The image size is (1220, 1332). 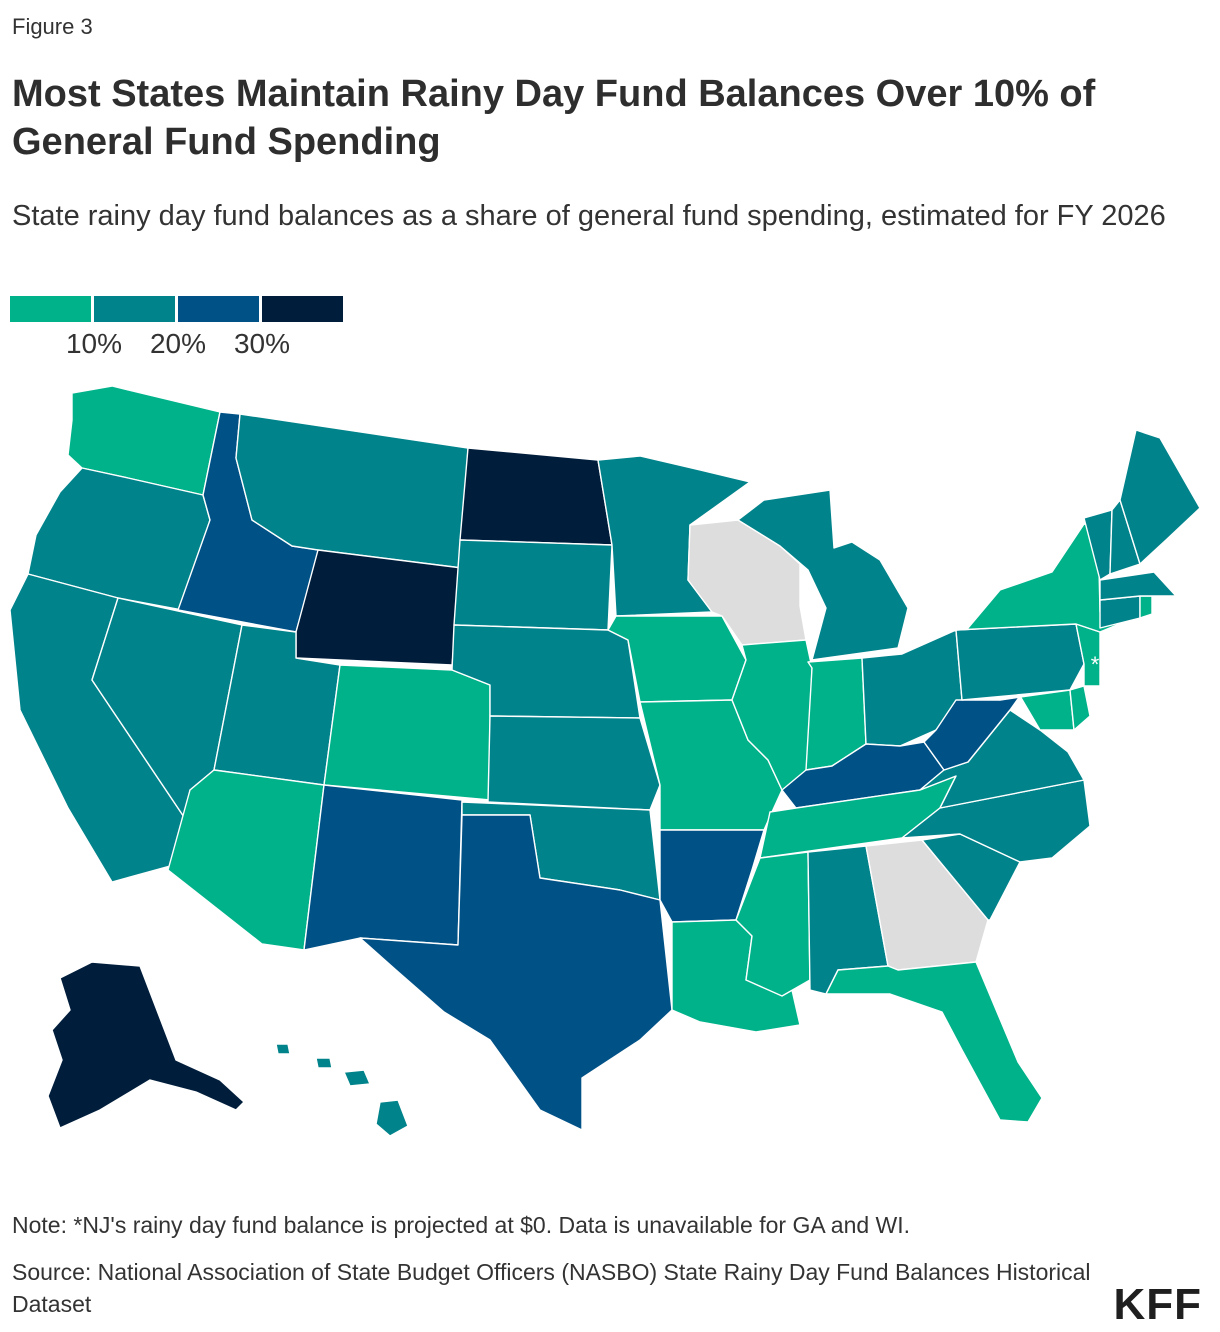 What do you see at coordinates (823, 575) in the screenshot?
I see `state-MI` at bounding box center [823, 575].